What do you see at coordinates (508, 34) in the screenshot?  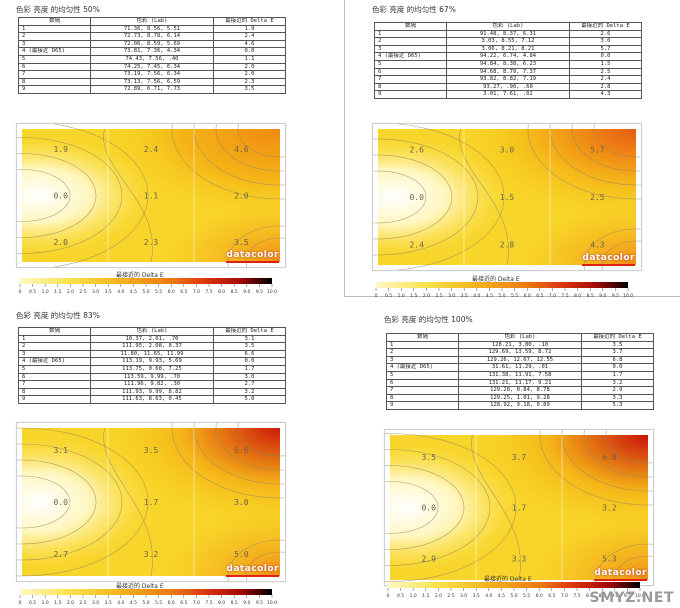 I see `table-row: 1 91.48, 8.37, 6.31 2.6` at bounding box center [508, 34].